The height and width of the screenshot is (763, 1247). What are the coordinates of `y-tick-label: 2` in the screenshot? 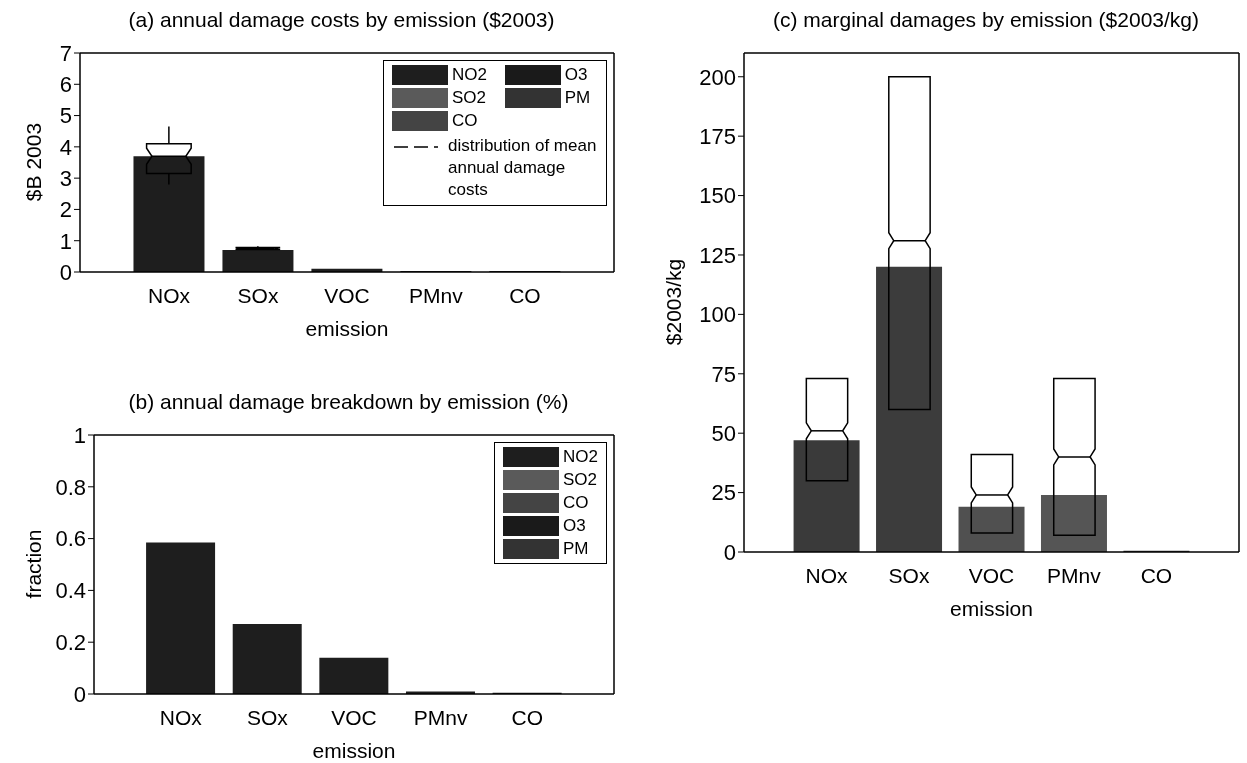 It's located at (65, 210).